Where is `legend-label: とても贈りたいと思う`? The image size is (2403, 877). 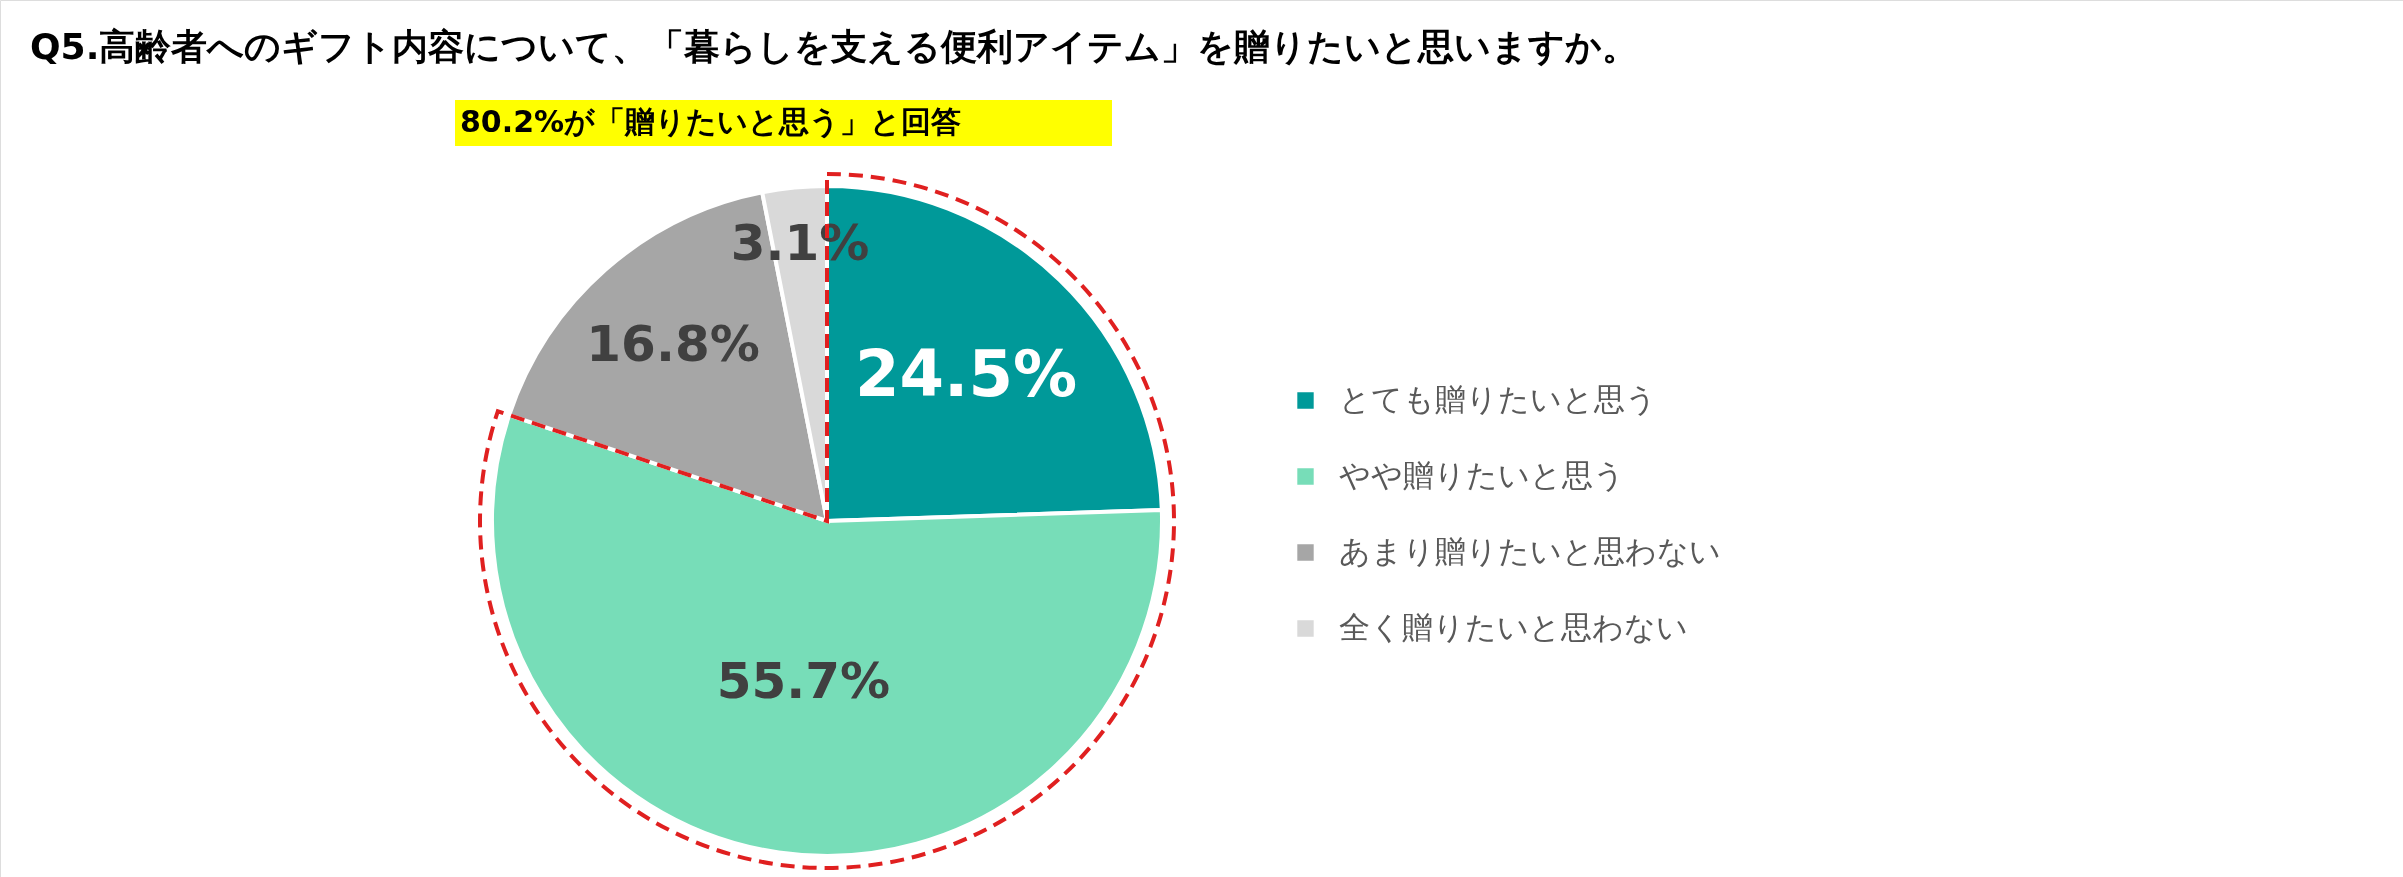
legend-label: とても贈りたいと思う is located at coordinates (1498, 398).